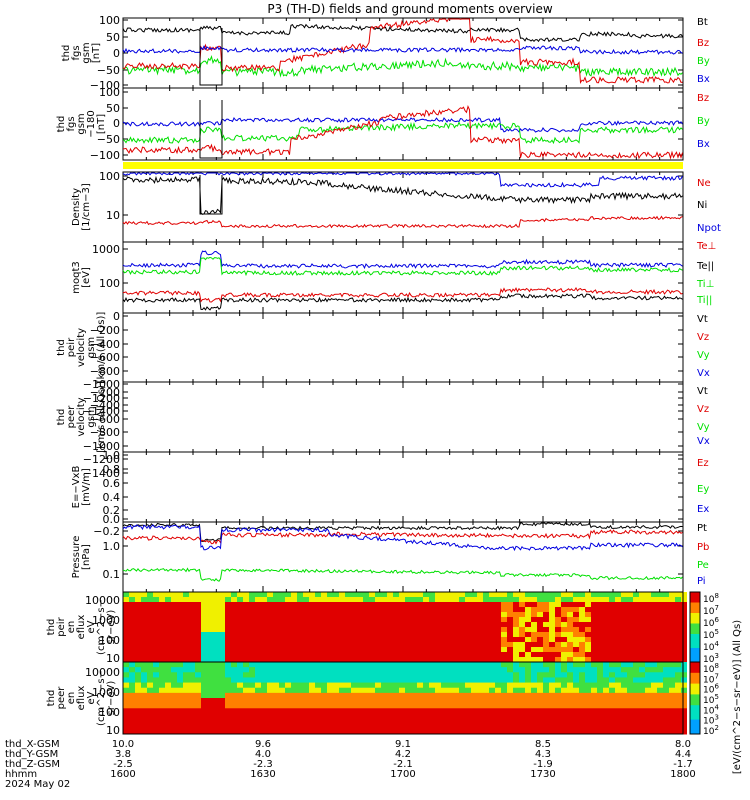 The height and width of the screenshot is (800, 750). What do you see at coordinates (101, 698) in the screenshot?
I see `ylabel-peer_spec: (cm^2−s−` at bounding box center [101, 698].